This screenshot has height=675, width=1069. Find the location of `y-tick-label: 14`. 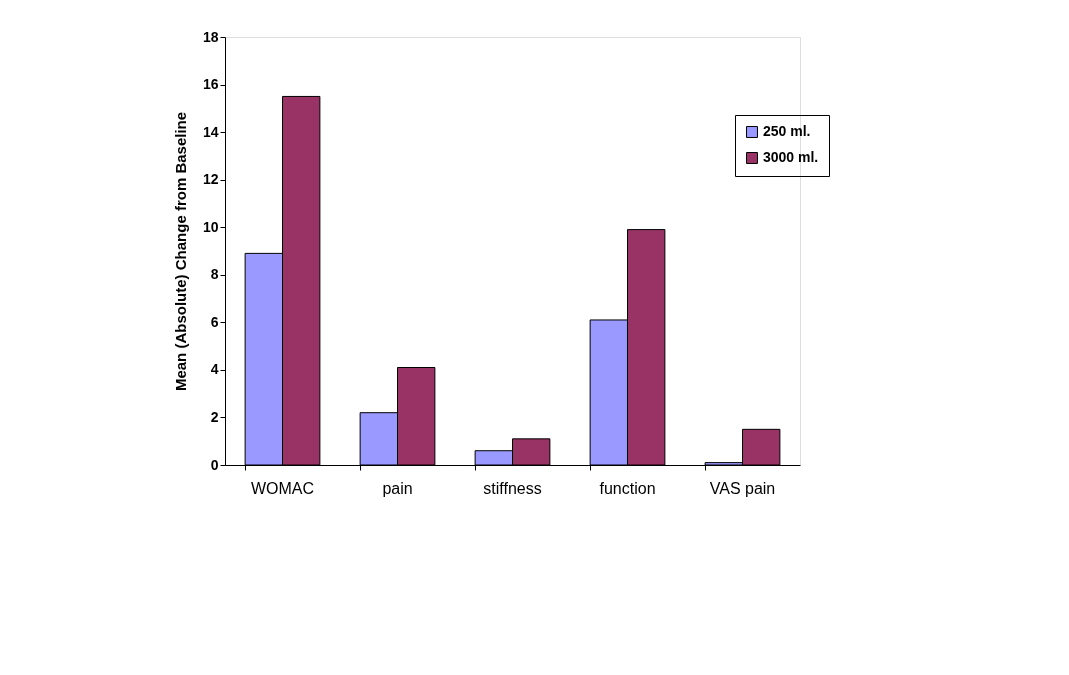

y-tick-label: 14 is located at coordinates (210, 131).